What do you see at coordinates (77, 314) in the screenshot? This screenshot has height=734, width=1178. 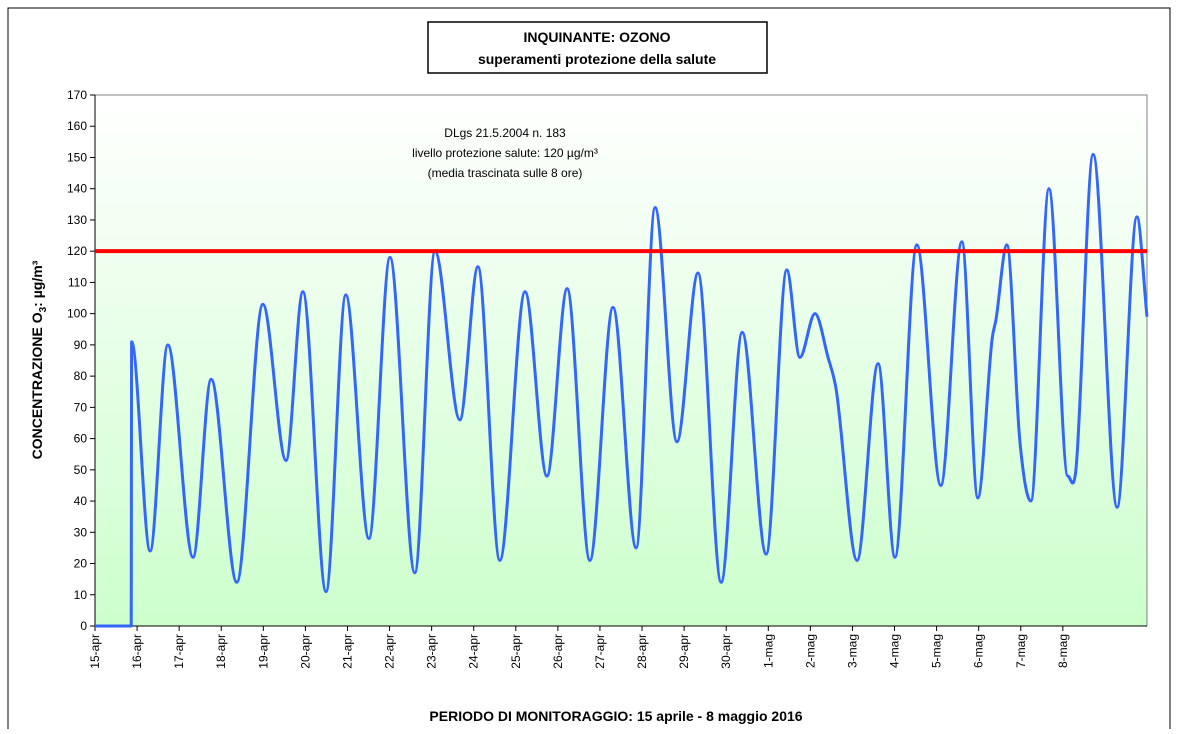 I see `y-tick-label: 100` at bounding box center [77, 314].